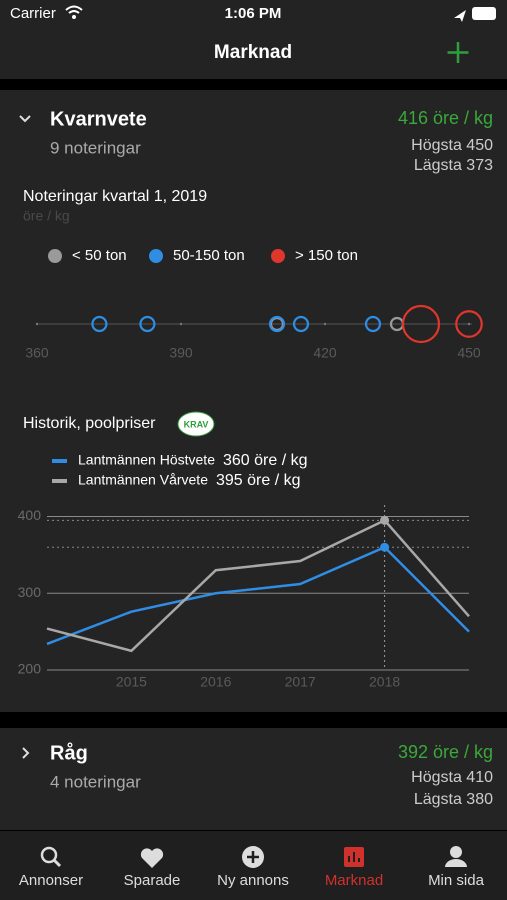 This screenshot has width=507, height=900. I want to click on card-low: Lägsta 373, so click(453, 165).